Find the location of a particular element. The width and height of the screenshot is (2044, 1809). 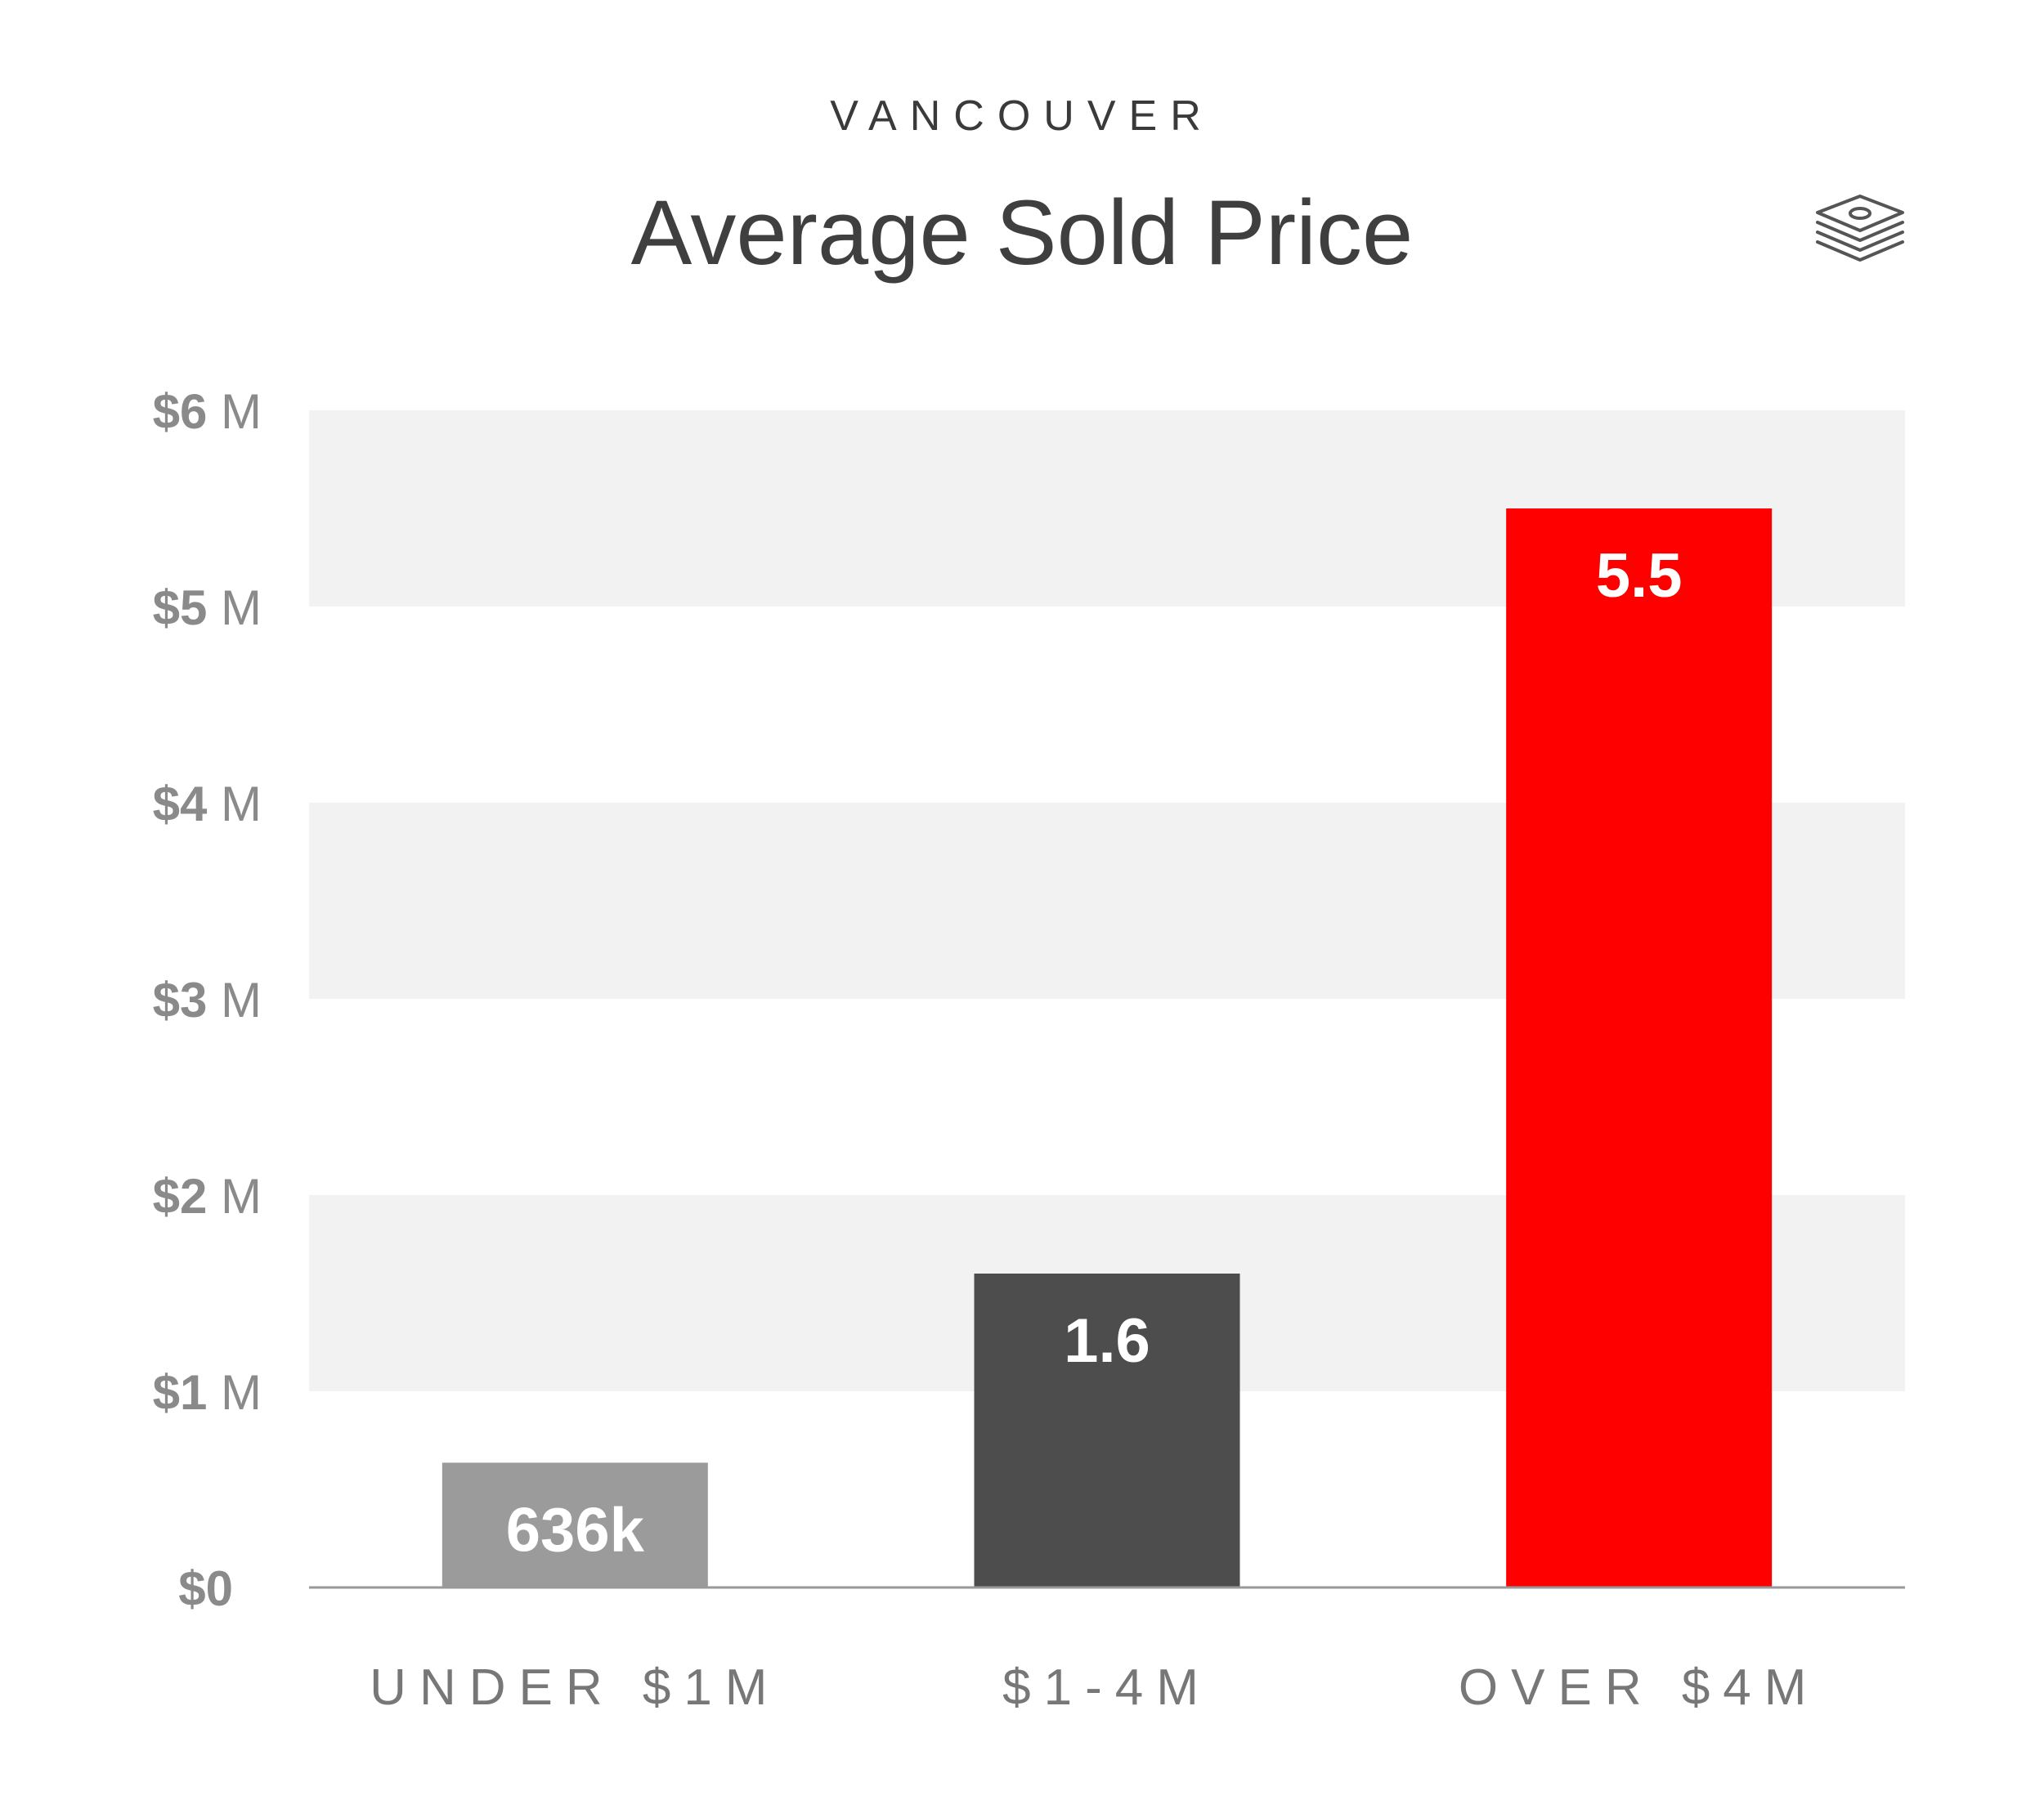

chart-subtitle: VANCOUVER is located at coordinates (1022, 116).